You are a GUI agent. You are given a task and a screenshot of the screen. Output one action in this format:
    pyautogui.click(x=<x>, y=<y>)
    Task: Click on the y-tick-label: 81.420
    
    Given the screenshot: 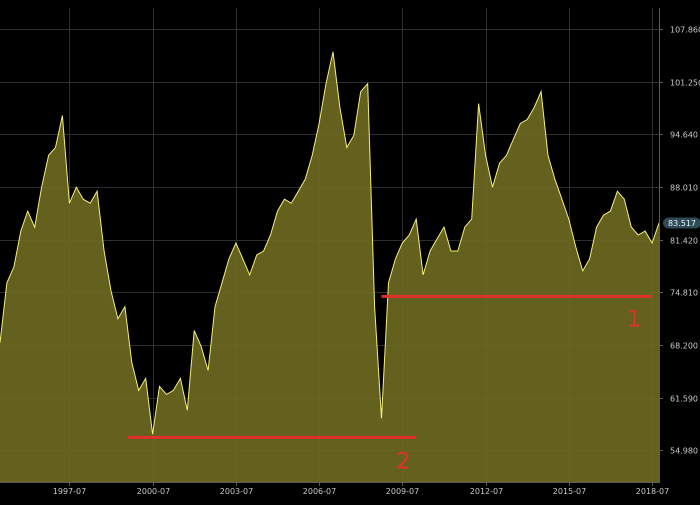 What is the action you would take?
    pyautogui.click(x=684, y=241)
    